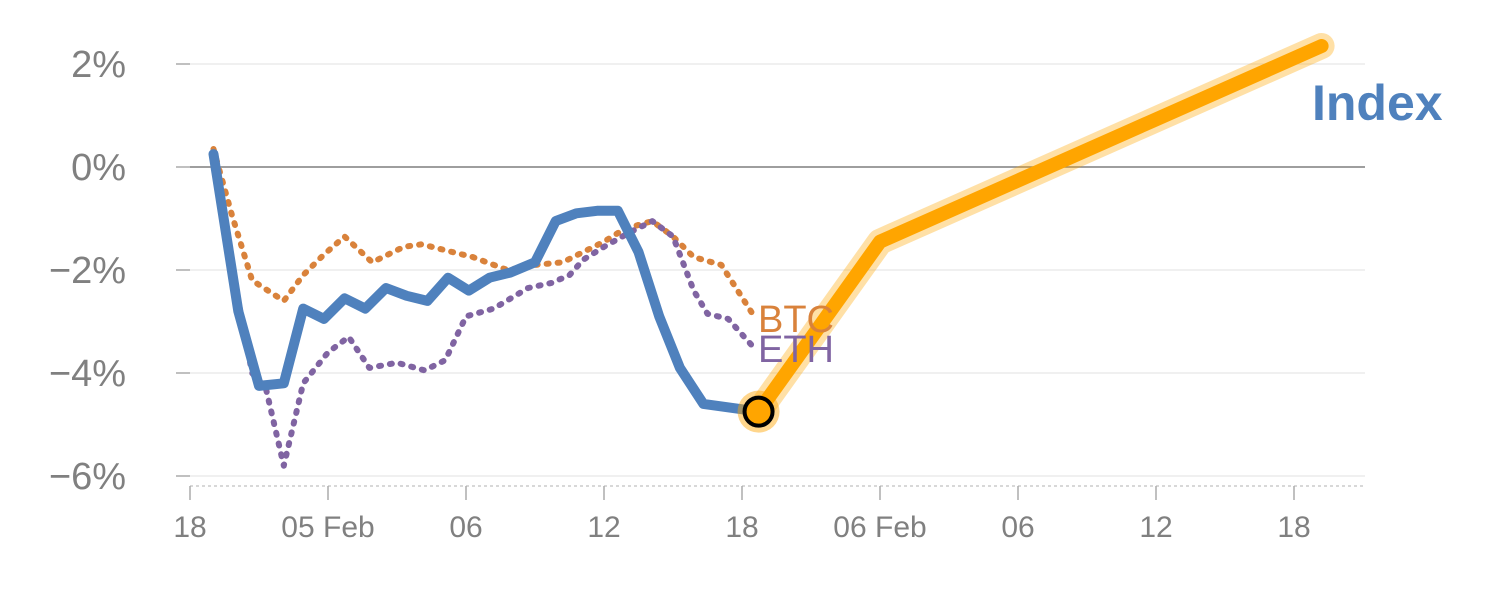 This screenshot has height=600, width=1500. What do you see at coordinates (87, 374) in the screenshot?
I see `y-tick-label: −4%` at bounding box center [87, 374].